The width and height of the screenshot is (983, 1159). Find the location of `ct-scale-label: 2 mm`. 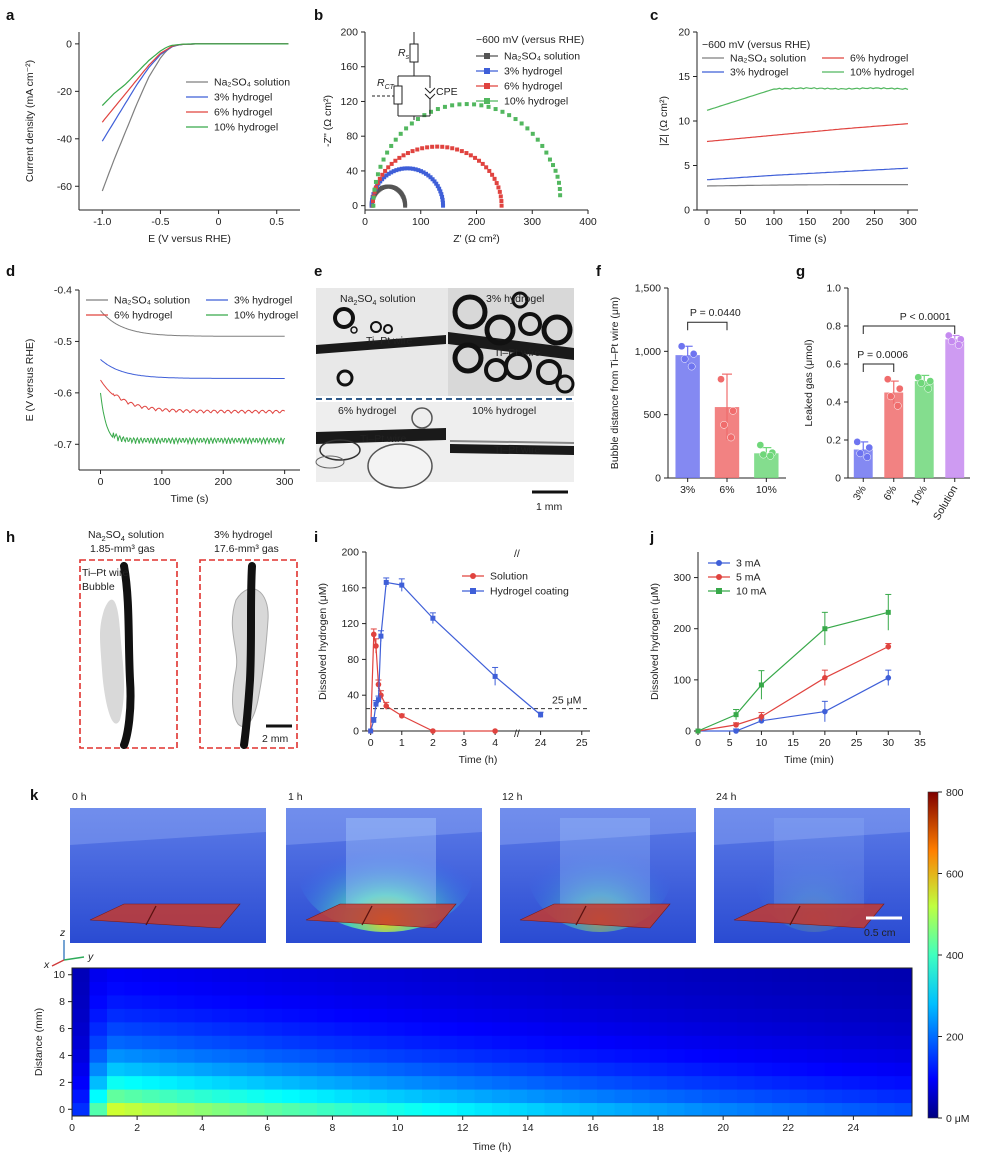

ct-scale-label: 2 mm is located at coordinates (275, 739).